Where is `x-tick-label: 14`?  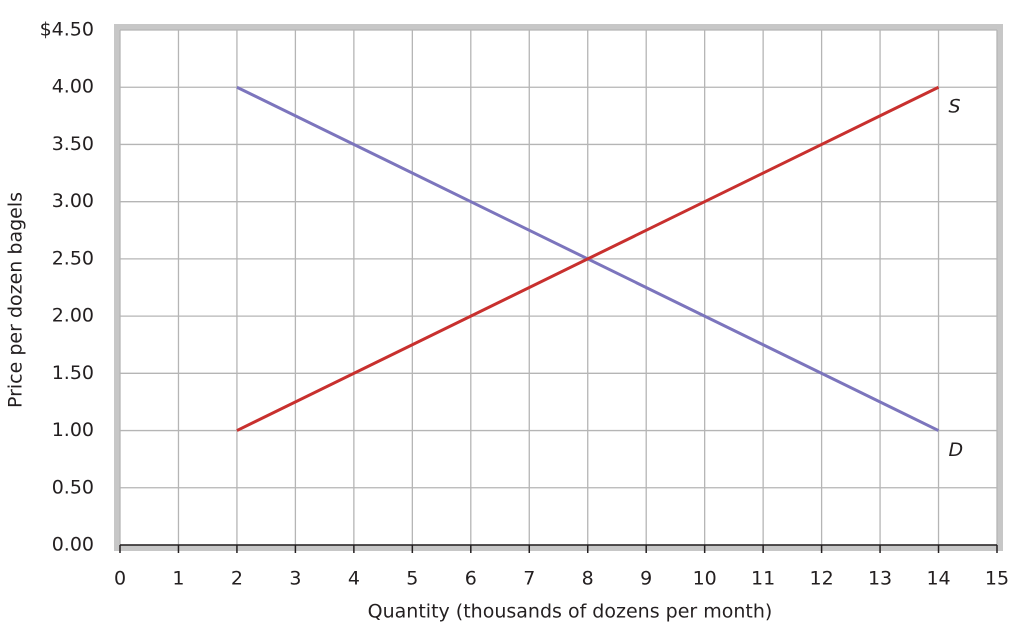
x-tick-label: 14 is located at coordinates (938, 579).